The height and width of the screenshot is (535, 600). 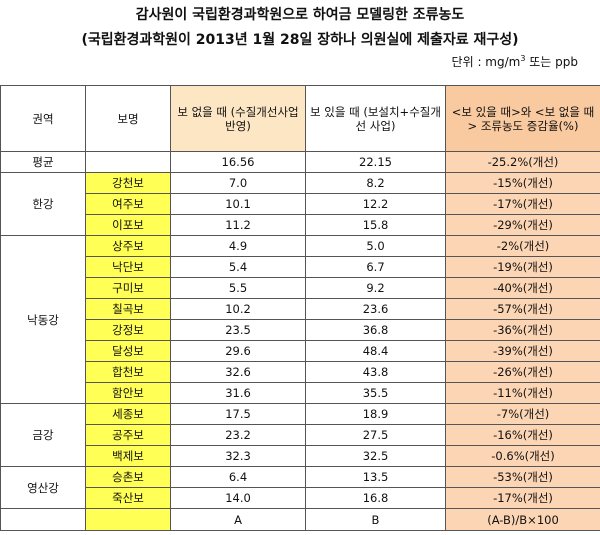 What do you see at coordinates (238, 372) in the screenshot?
I see `value-cell: 32.6` at bounding box center [238, 372].